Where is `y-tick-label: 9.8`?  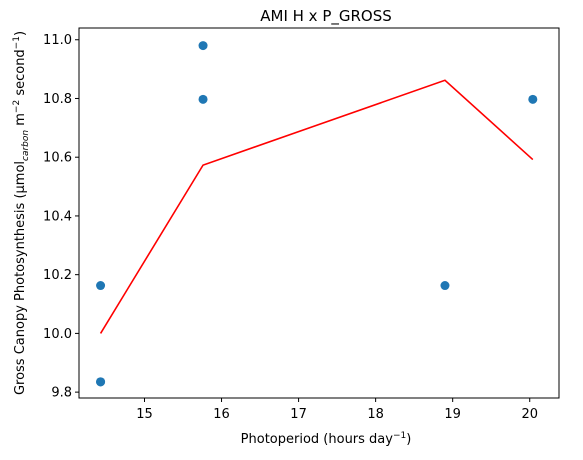 y-tick-label: 9.8 is located at coordinates (61, 393).